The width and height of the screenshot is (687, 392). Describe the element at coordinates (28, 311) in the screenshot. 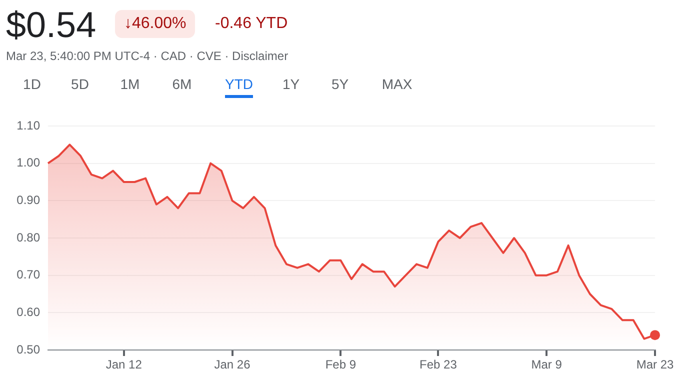

I see `y-tick-label: 0.60` at that location.